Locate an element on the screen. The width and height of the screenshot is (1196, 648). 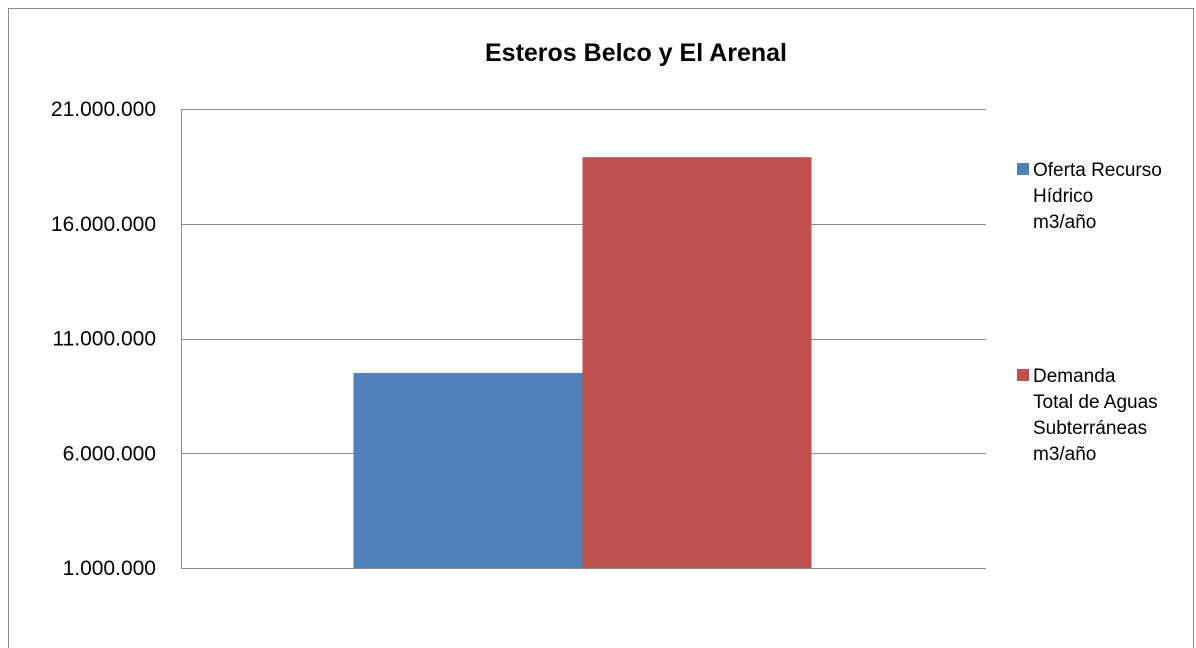
legend-label: Subterráneas is located at coordinates (1090, 428).